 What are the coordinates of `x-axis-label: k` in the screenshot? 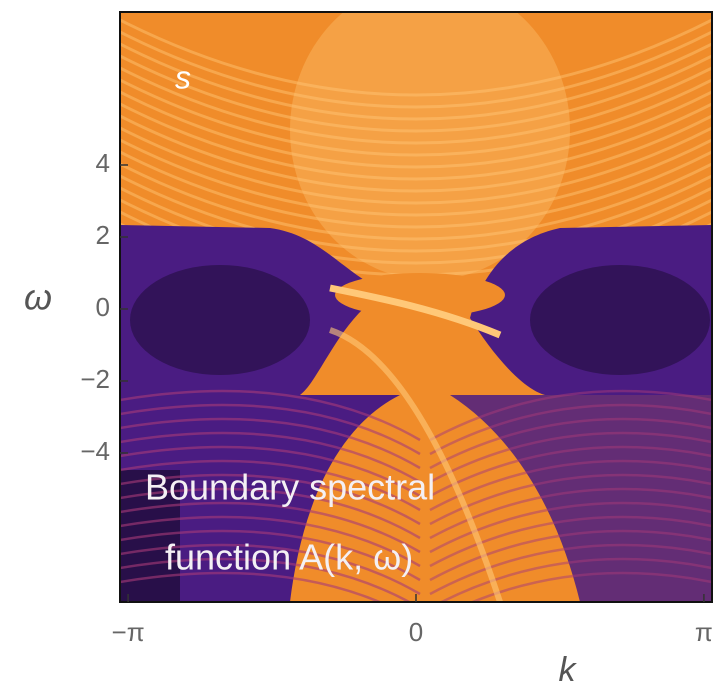 It's located at (568, 670).